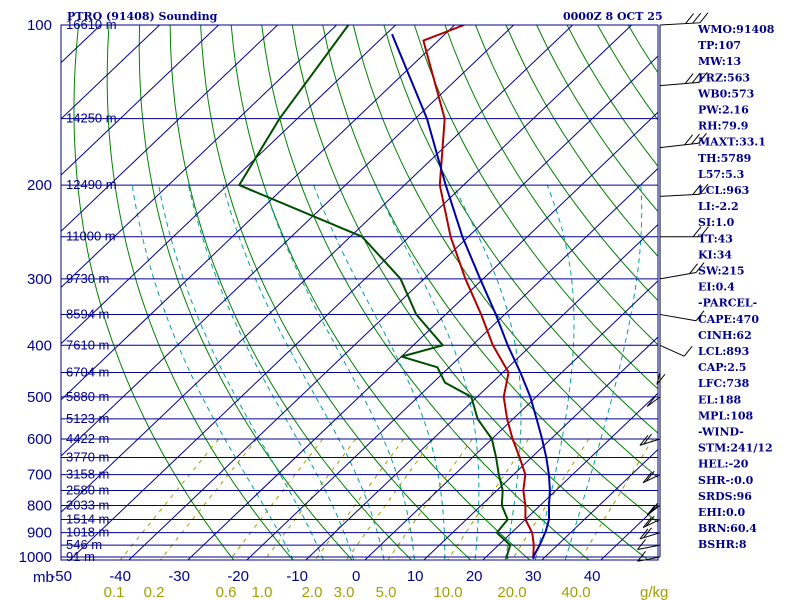  I want to click on index-entry: LCL:893, so click(723, 351).